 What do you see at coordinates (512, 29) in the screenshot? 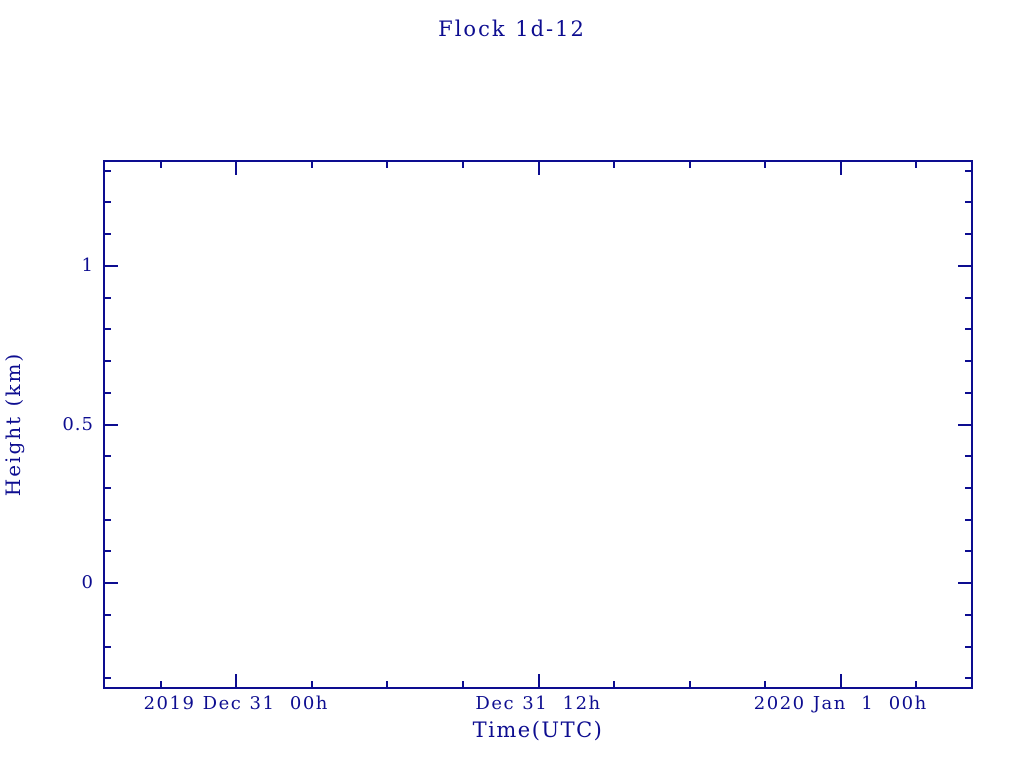
I see `chart-title: Flock 1d-12` at bounding box center [512, 29].